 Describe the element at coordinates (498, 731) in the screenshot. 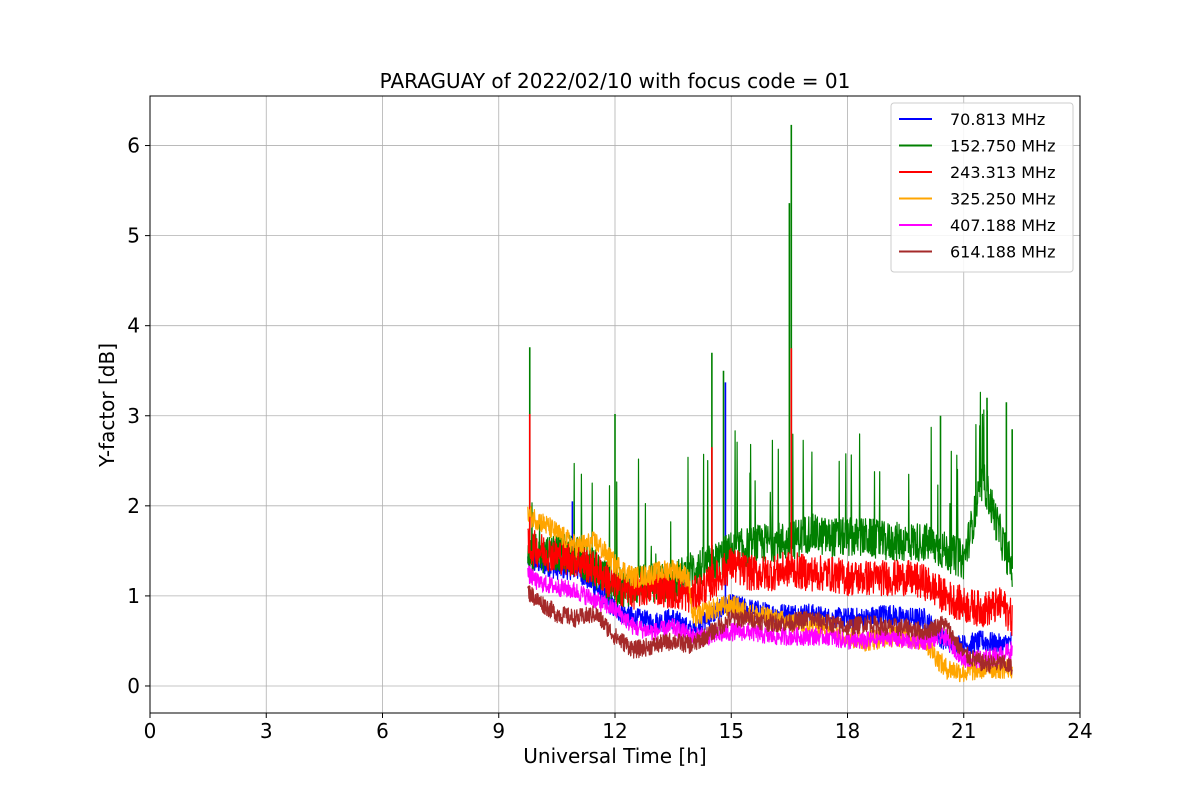

I see `x-tick-label: 9` at that location.